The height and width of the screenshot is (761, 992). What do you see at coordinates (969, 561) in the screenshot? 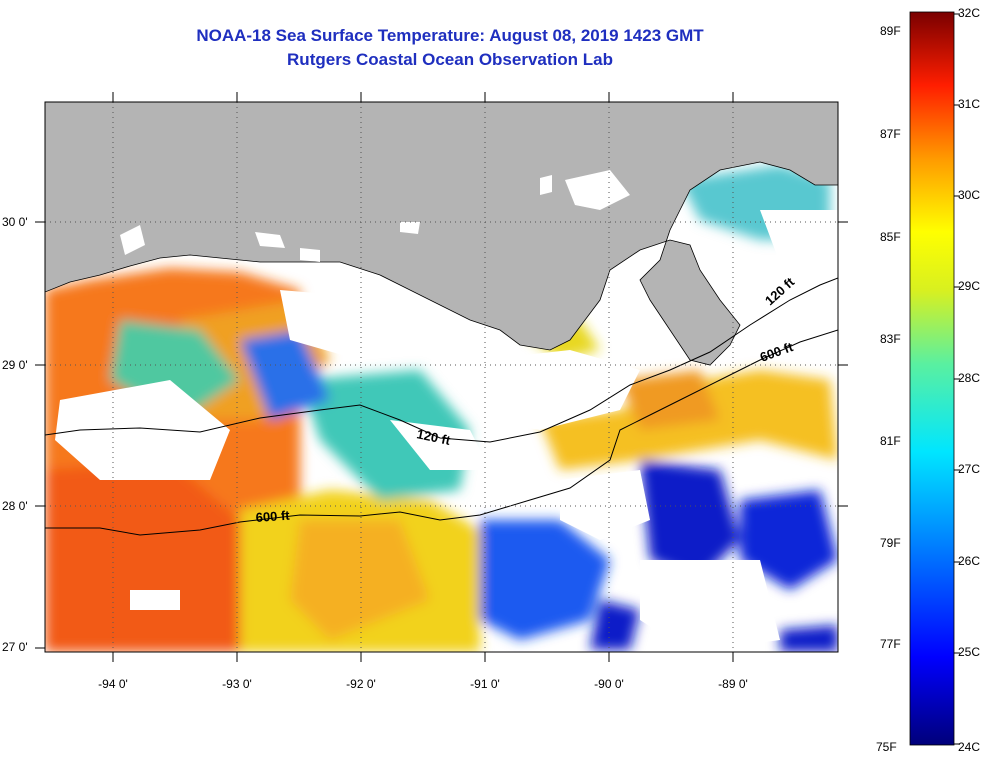
I see `colorbar-celsius-label: 26C` at bounding box center [969, 561].